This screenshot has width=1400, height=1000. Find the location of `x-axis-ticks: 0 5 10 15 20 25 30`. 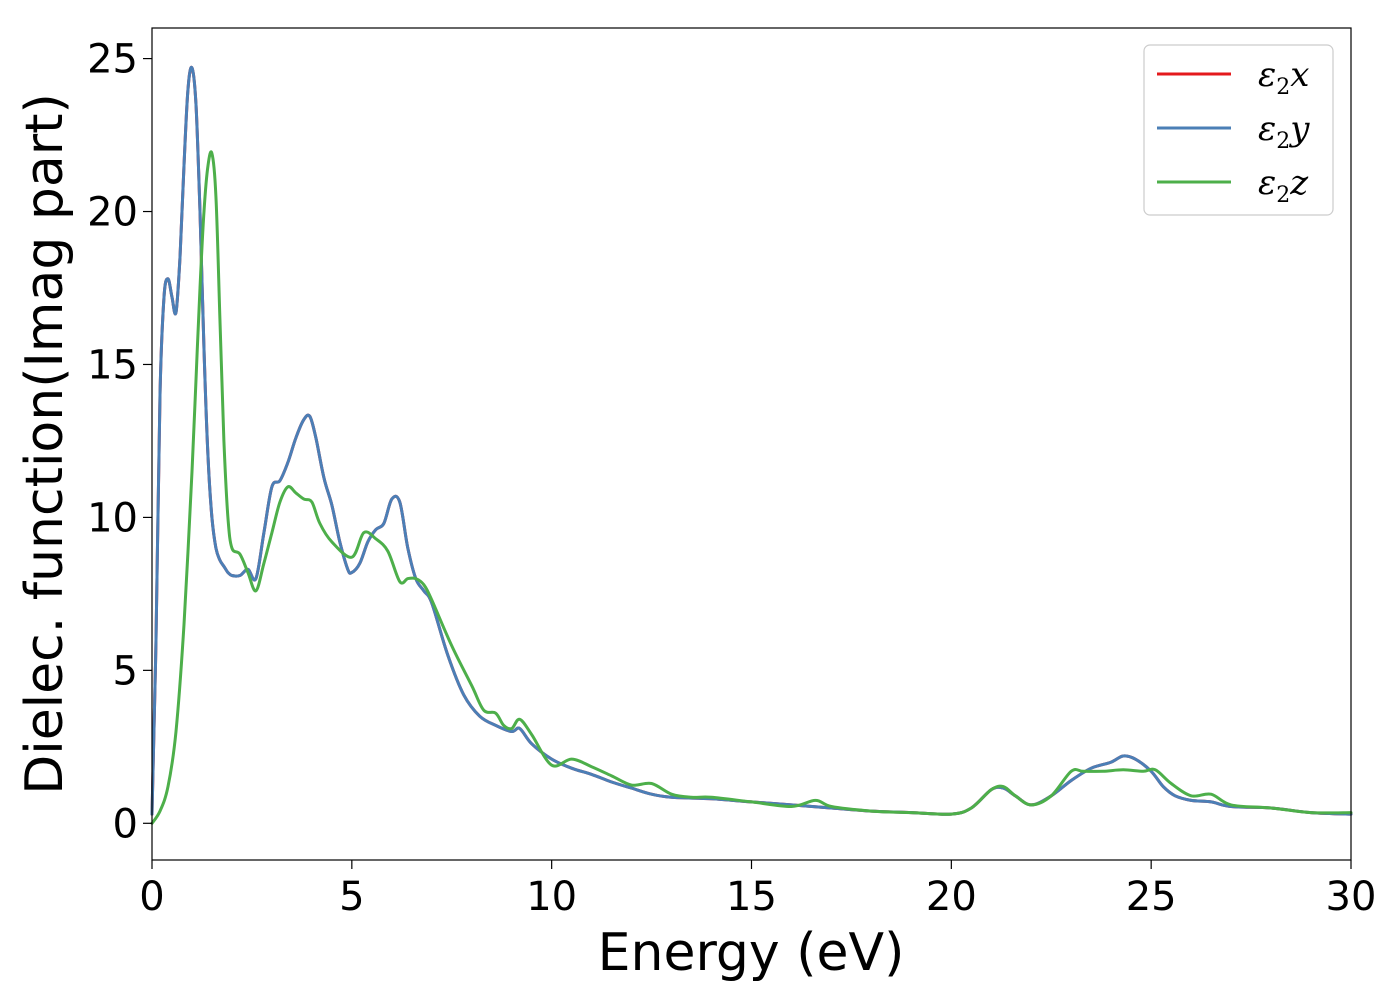

x-axis-ticks: 0 5 10 15 20 25 30 is located at coordinates (757, 890).